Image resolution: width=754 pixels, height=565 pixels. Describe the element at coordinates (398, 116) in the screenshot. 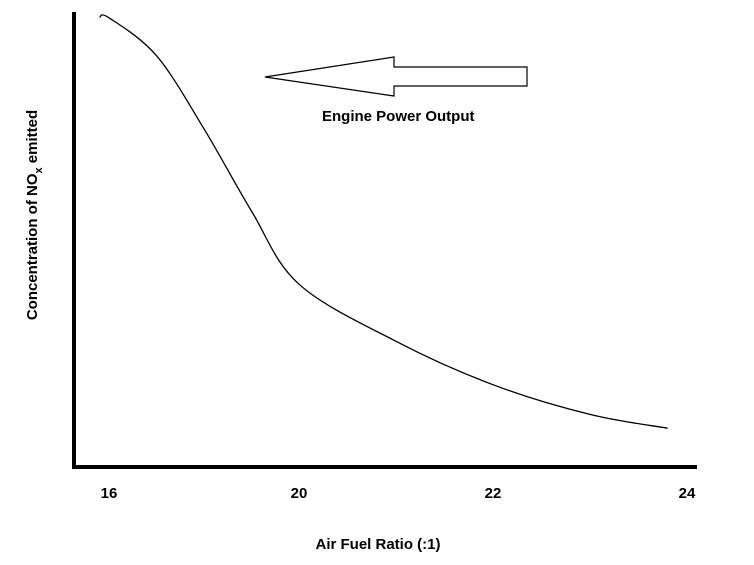

I see `engine-power-annotation: Engine Power Output` at that location.